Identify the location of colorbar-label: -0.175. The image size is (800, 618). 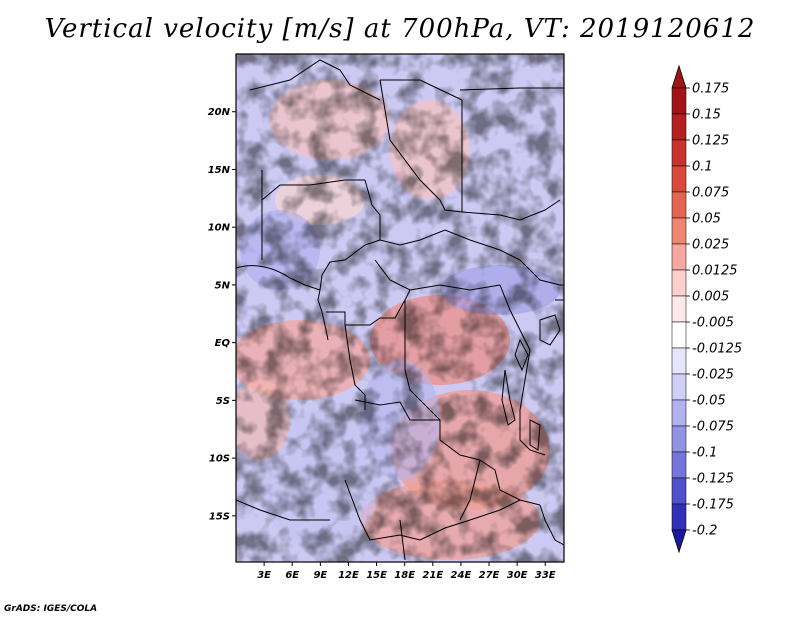
(713, 505).